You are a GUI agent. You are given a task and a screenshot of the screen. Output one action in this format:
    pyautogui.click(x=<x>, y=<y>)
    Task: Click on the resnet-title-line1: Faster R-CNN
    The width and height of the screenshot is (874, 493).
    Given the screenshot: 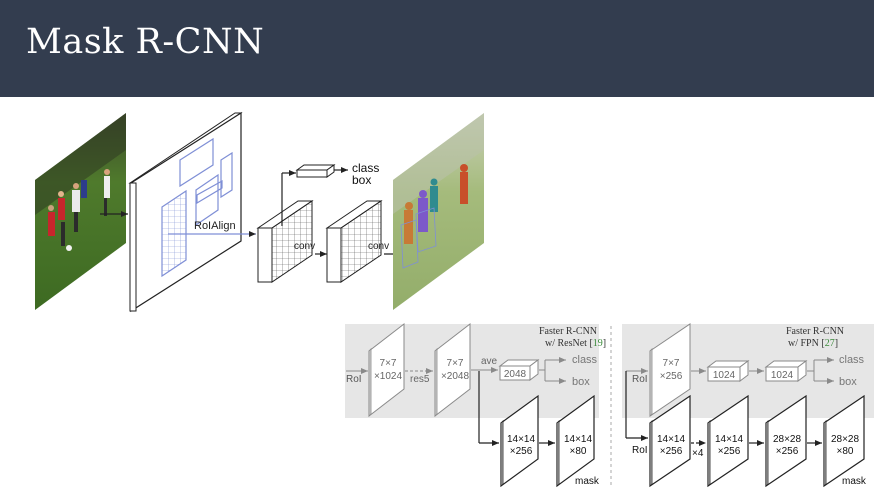 What is the action you would take?
    pyautogui.click(x=568, y=331)
    